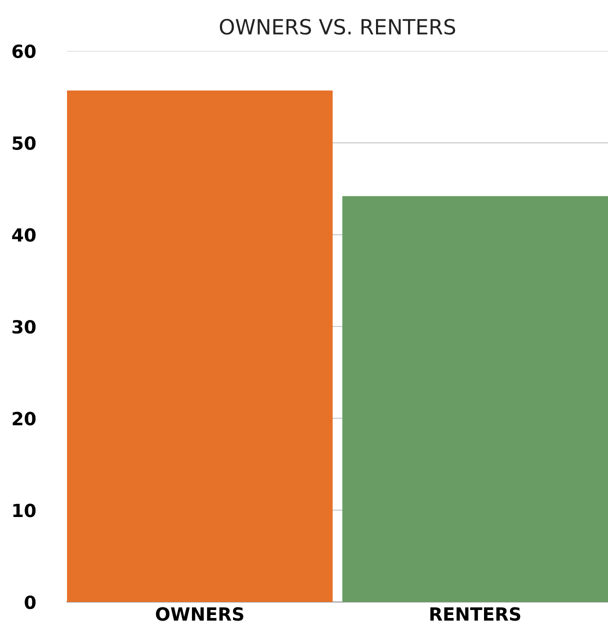  What do you see at coordinates (30, 602) in the screenshot?
I see `y-tick-label: 0` at bounding box center [30, 602].